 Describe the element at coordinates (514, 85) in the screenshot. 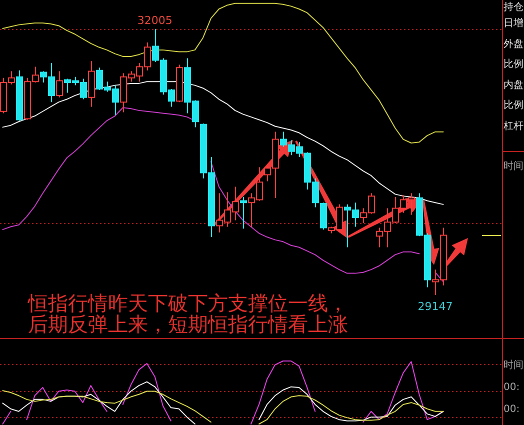

I see `text: 内盘` at that location.